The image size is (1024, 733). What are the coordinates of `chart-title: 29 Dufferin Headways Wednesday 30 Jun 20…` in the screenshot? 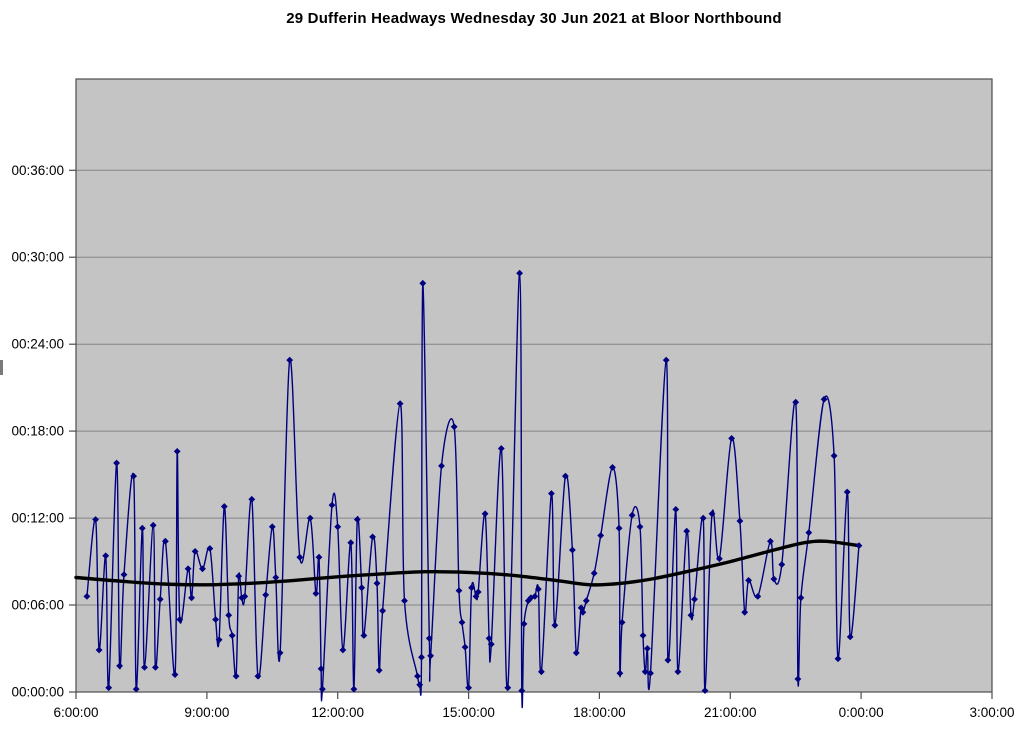 It's located at (534, 18).